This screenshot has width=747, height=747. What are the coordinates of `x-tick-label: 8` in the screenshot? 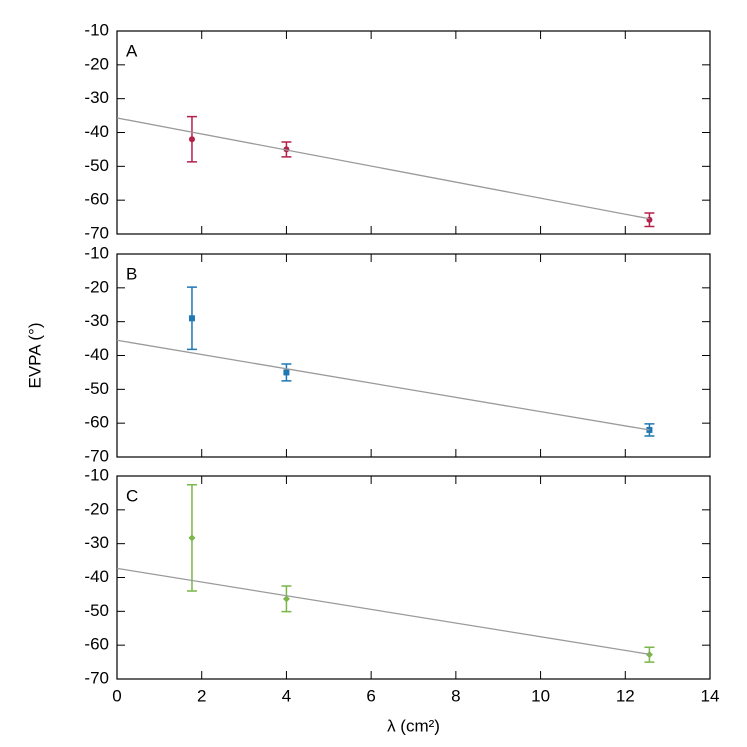 It's located at (455, 695).